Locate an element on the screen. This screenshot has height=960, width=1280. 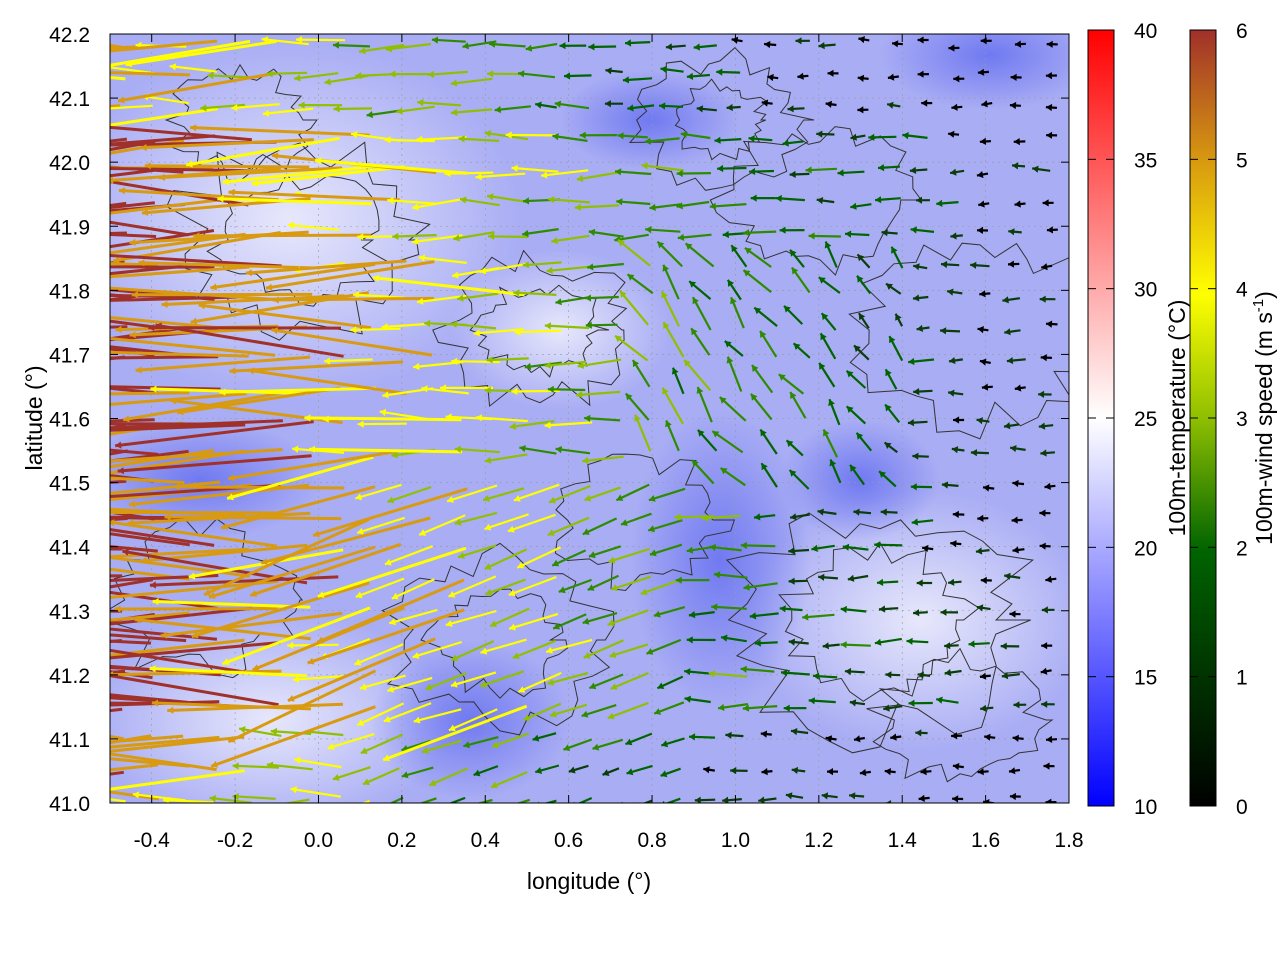
wind-speed-colorbar-ticks: 0 1 2 3 4 5 6 is located at coordinates (1219, 419).